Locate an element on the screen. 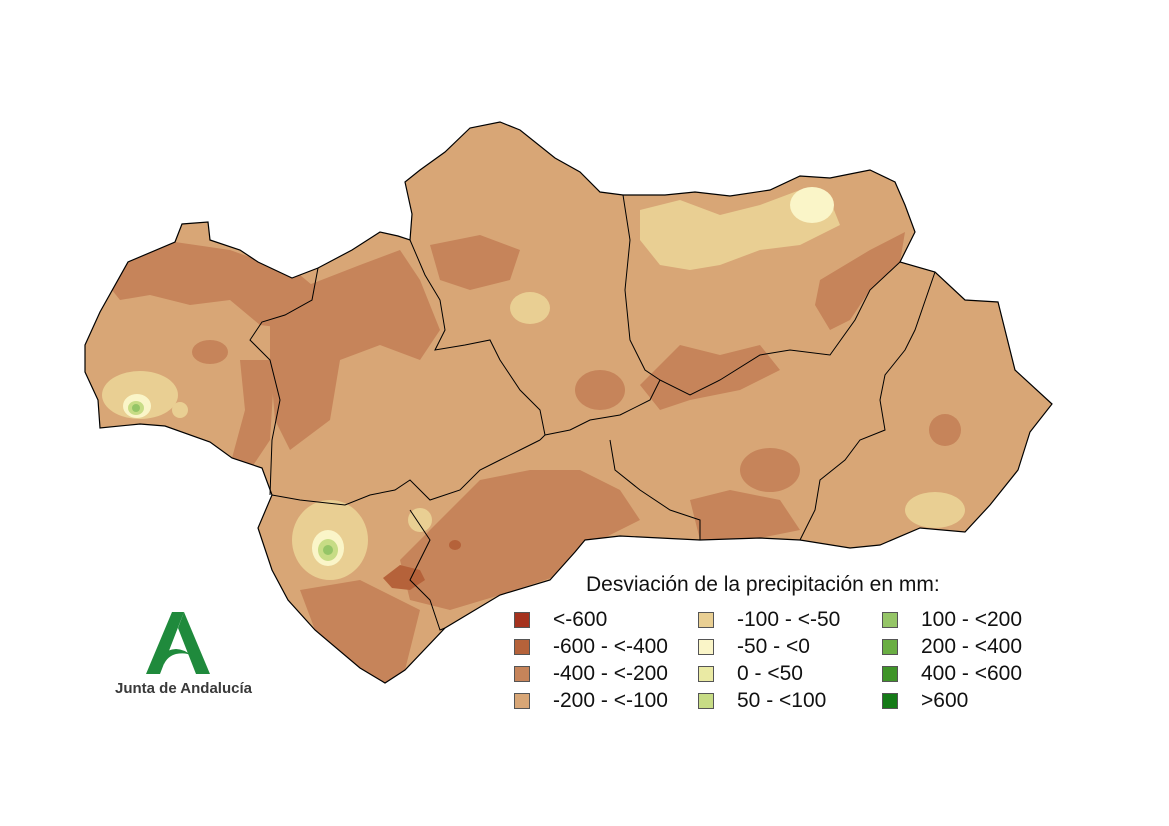 This screenshot has width=1169, height=826. dry-zone-malaga is located at coordinates (520, 540).